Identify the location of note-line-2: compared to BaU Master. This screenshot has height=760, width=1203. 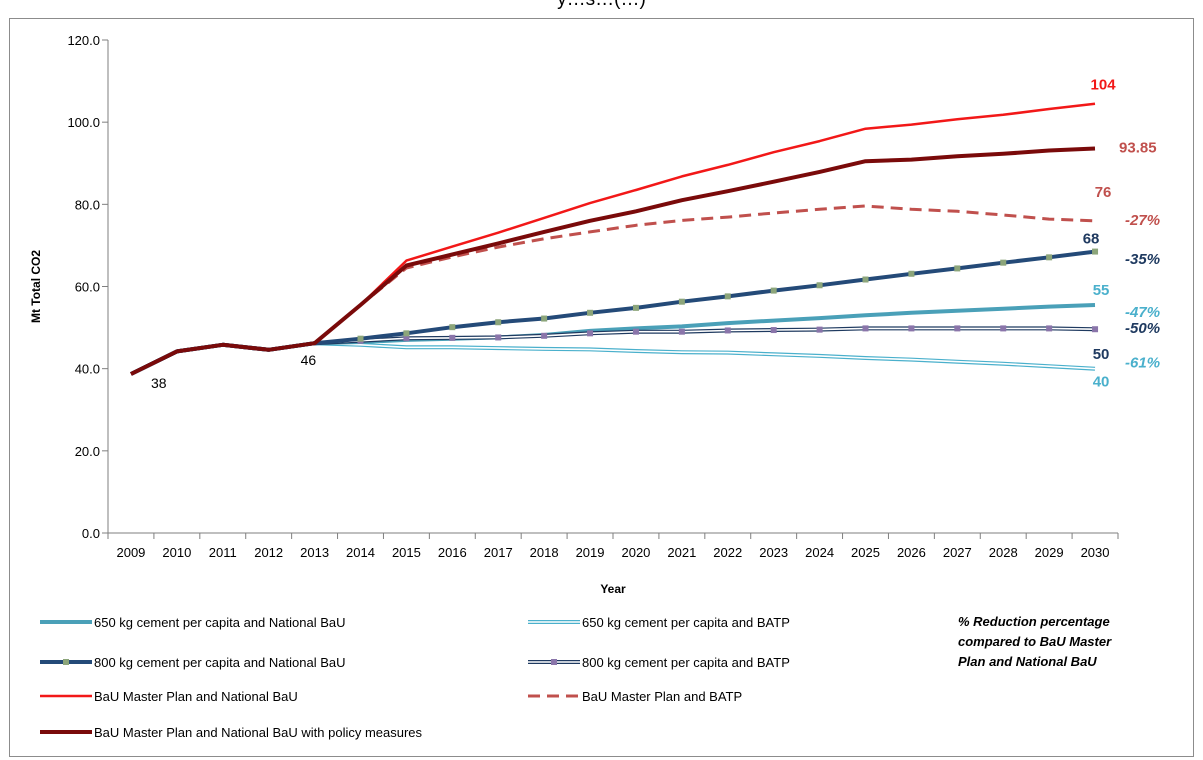
(1035, 641).